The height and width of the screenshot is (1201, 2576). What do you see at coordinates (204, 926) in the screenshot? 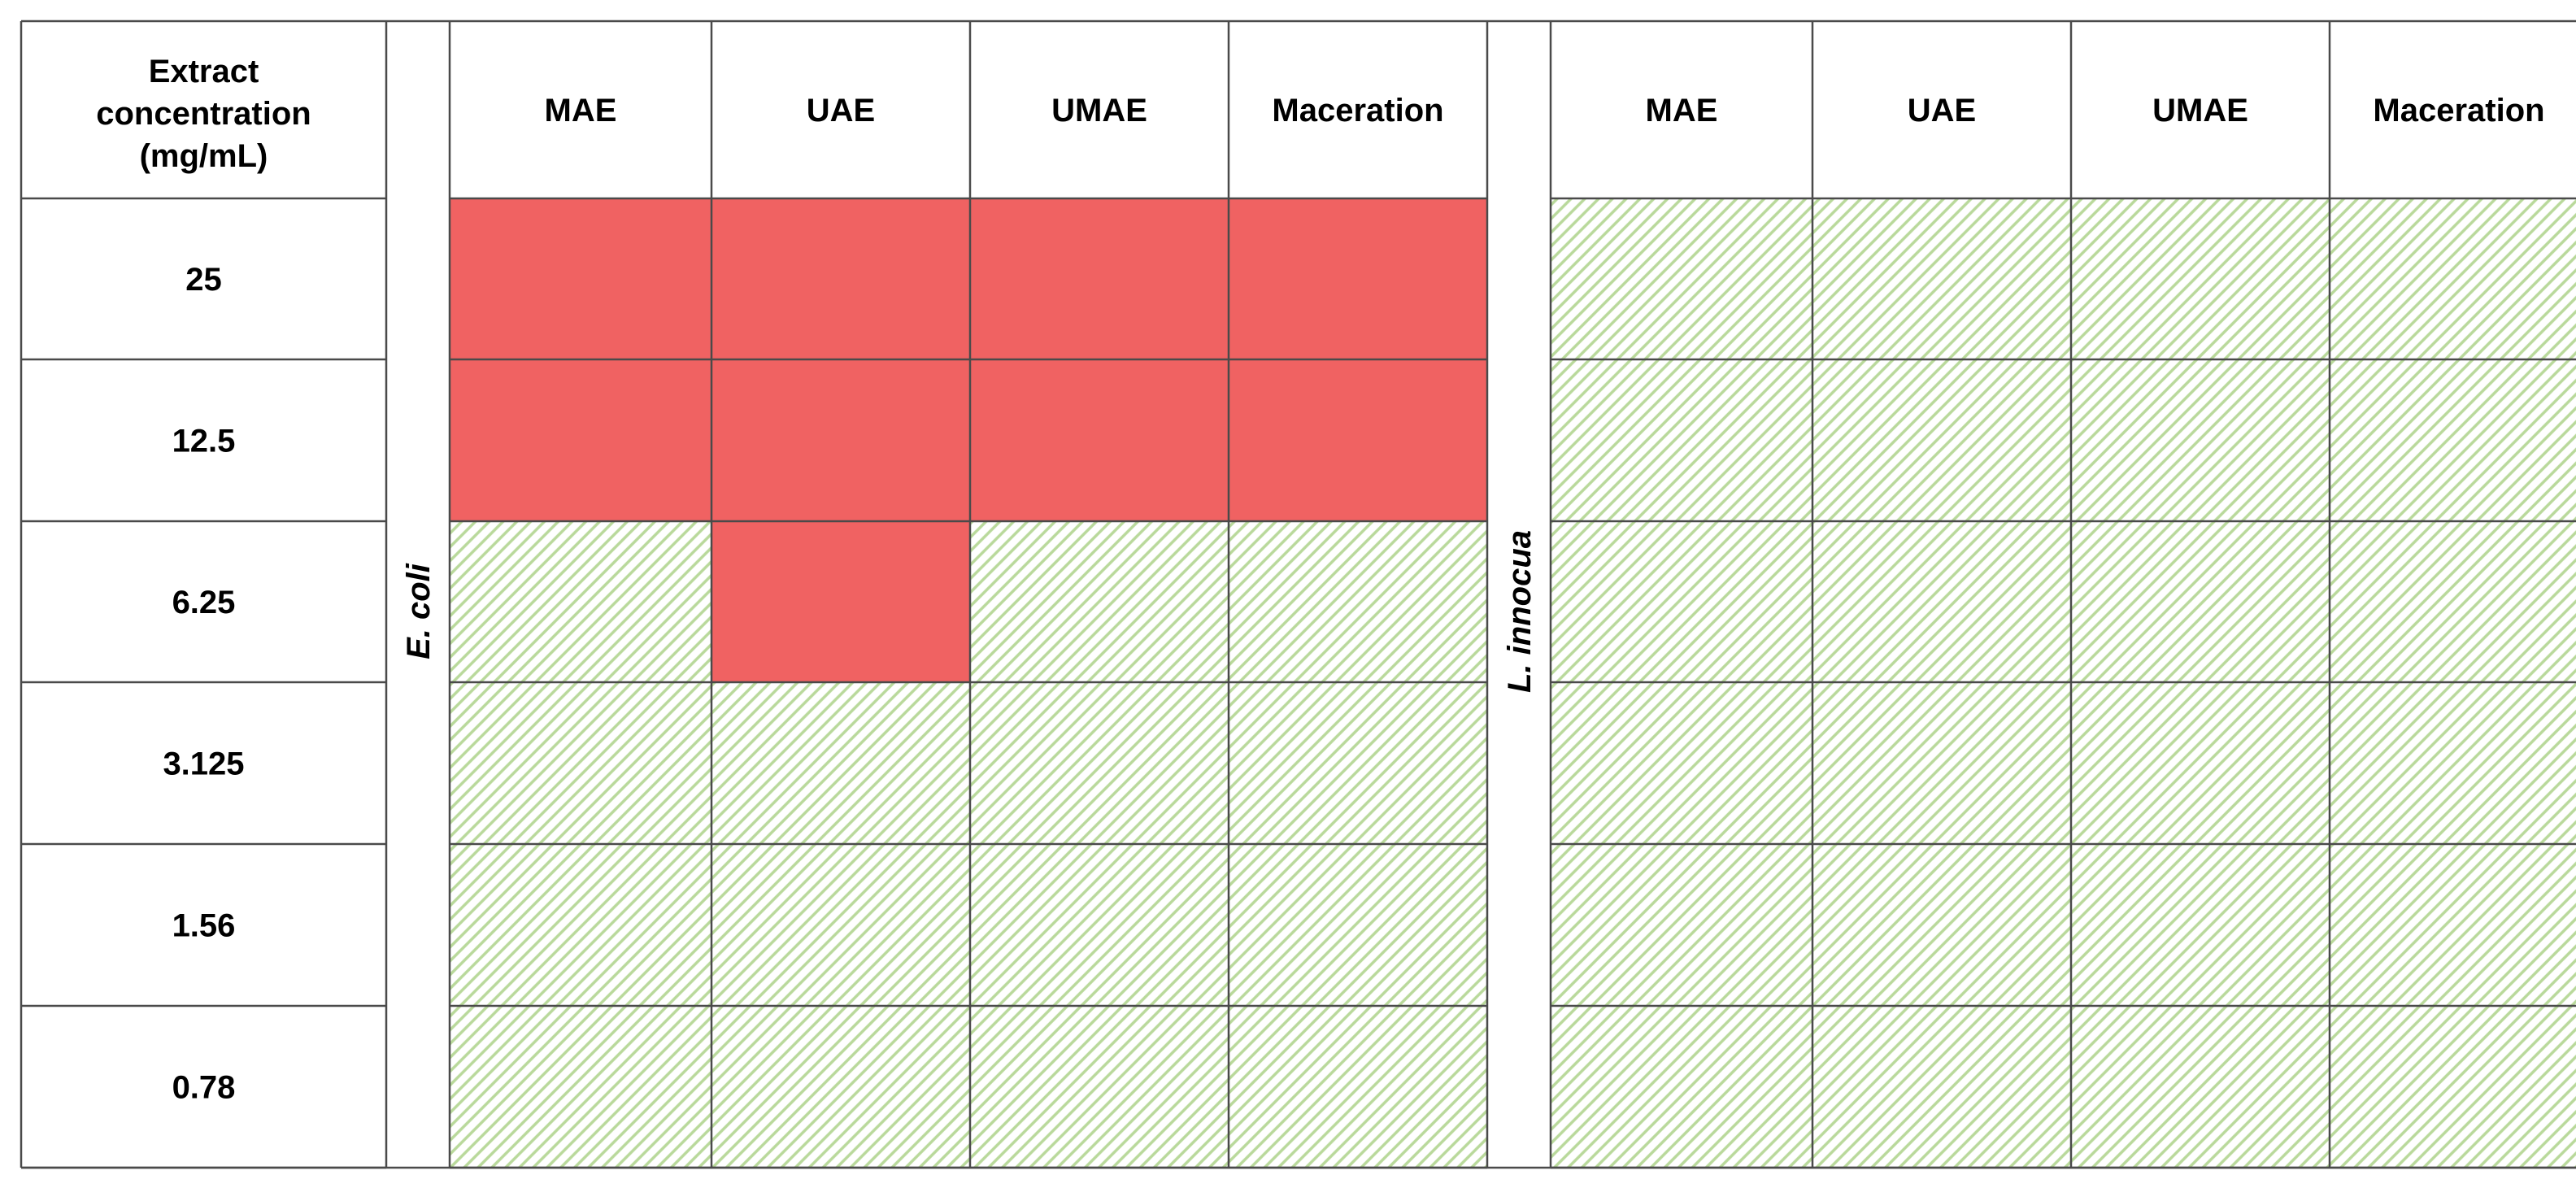
I see `row-label: 1.56` at bounding box center [204, 926].